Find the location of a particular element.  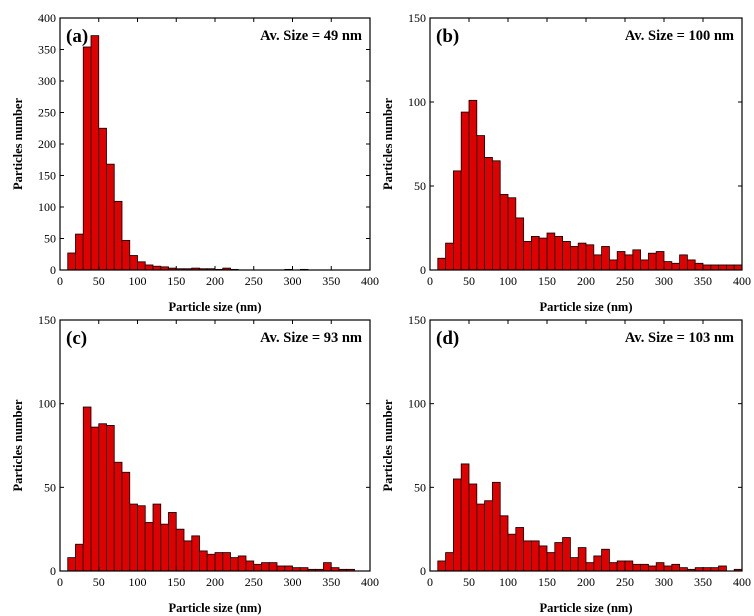

x-tick-label-a-3: 150 is located at coordinates (176, 281).